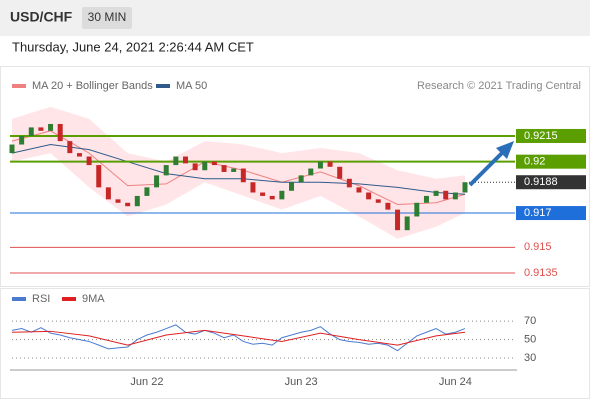 The width and height of the screenshot is (590, 400). I want to click on rsi-tick-label: 70, so click(530, 321).